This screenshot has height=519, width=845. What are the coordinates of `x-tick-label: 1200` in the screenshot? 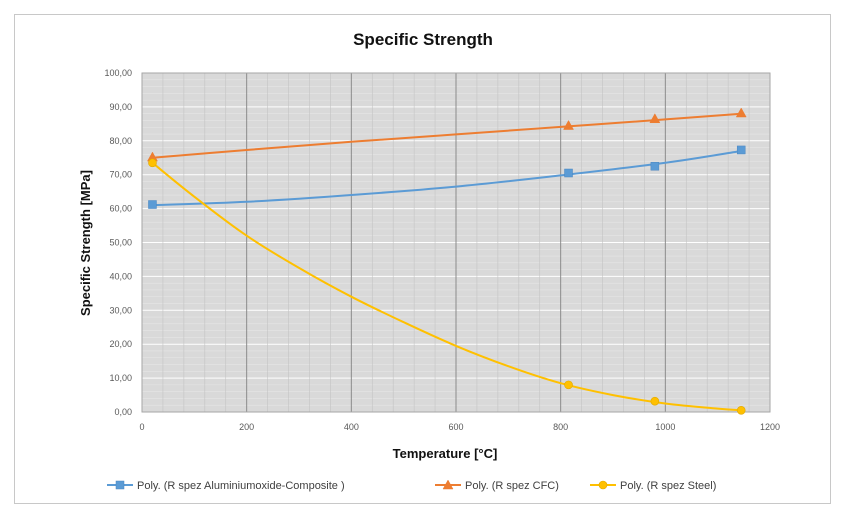 It's located at (770, 427).